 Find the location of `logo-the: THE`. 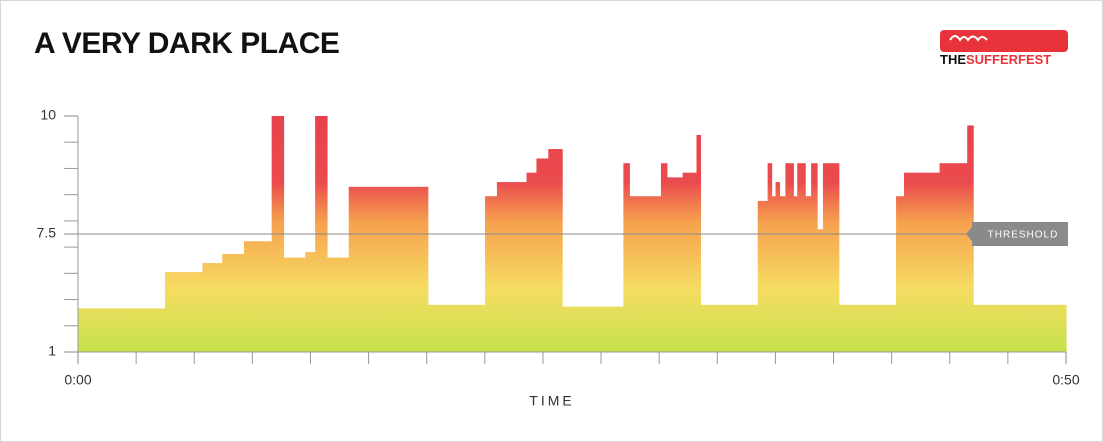

logo-the: THE is located at coordinates (953, 59).